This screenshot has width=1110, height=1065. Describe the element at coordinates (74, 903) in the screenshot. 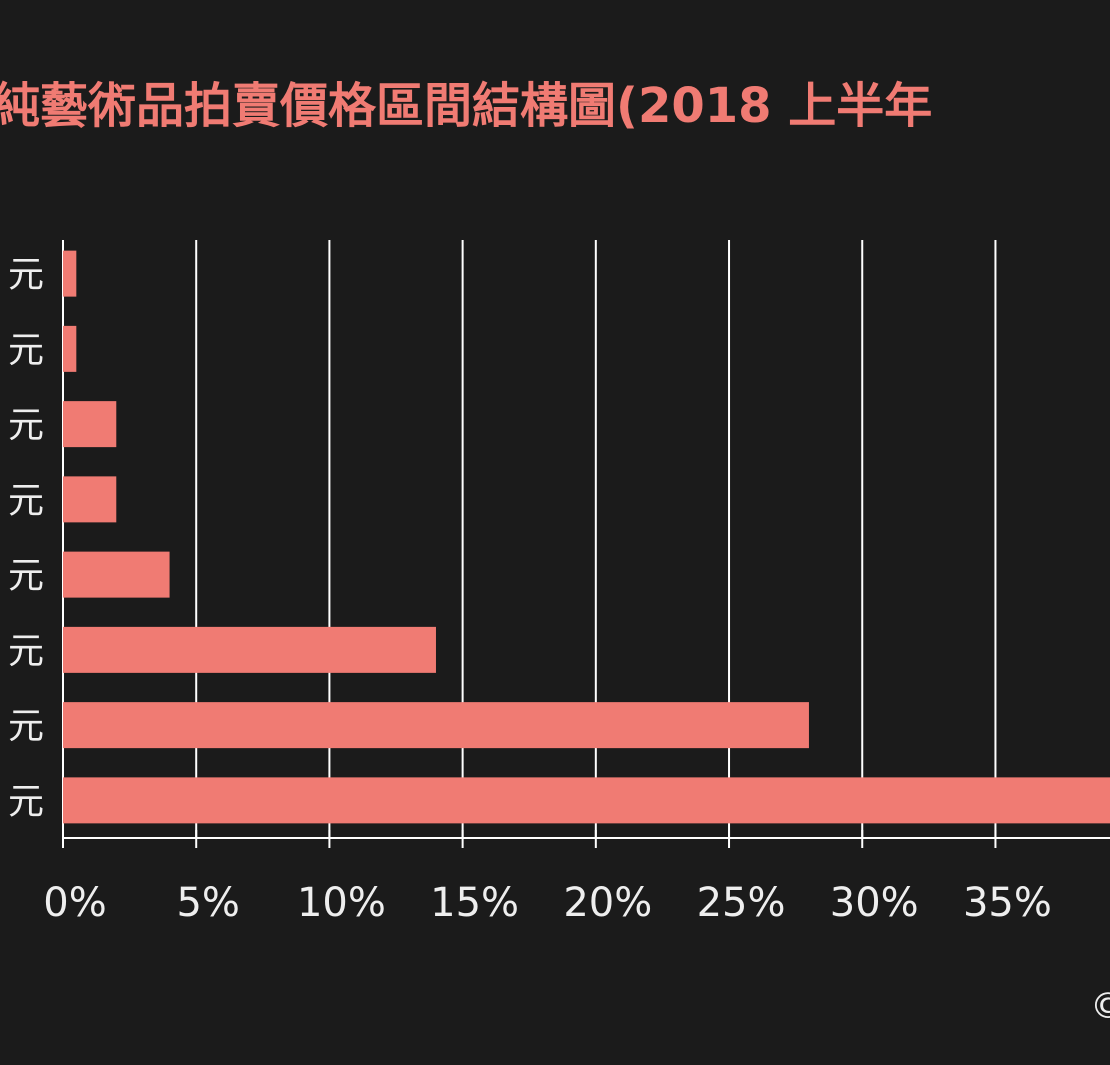

I see `x-tick-label: 0%` at that location.